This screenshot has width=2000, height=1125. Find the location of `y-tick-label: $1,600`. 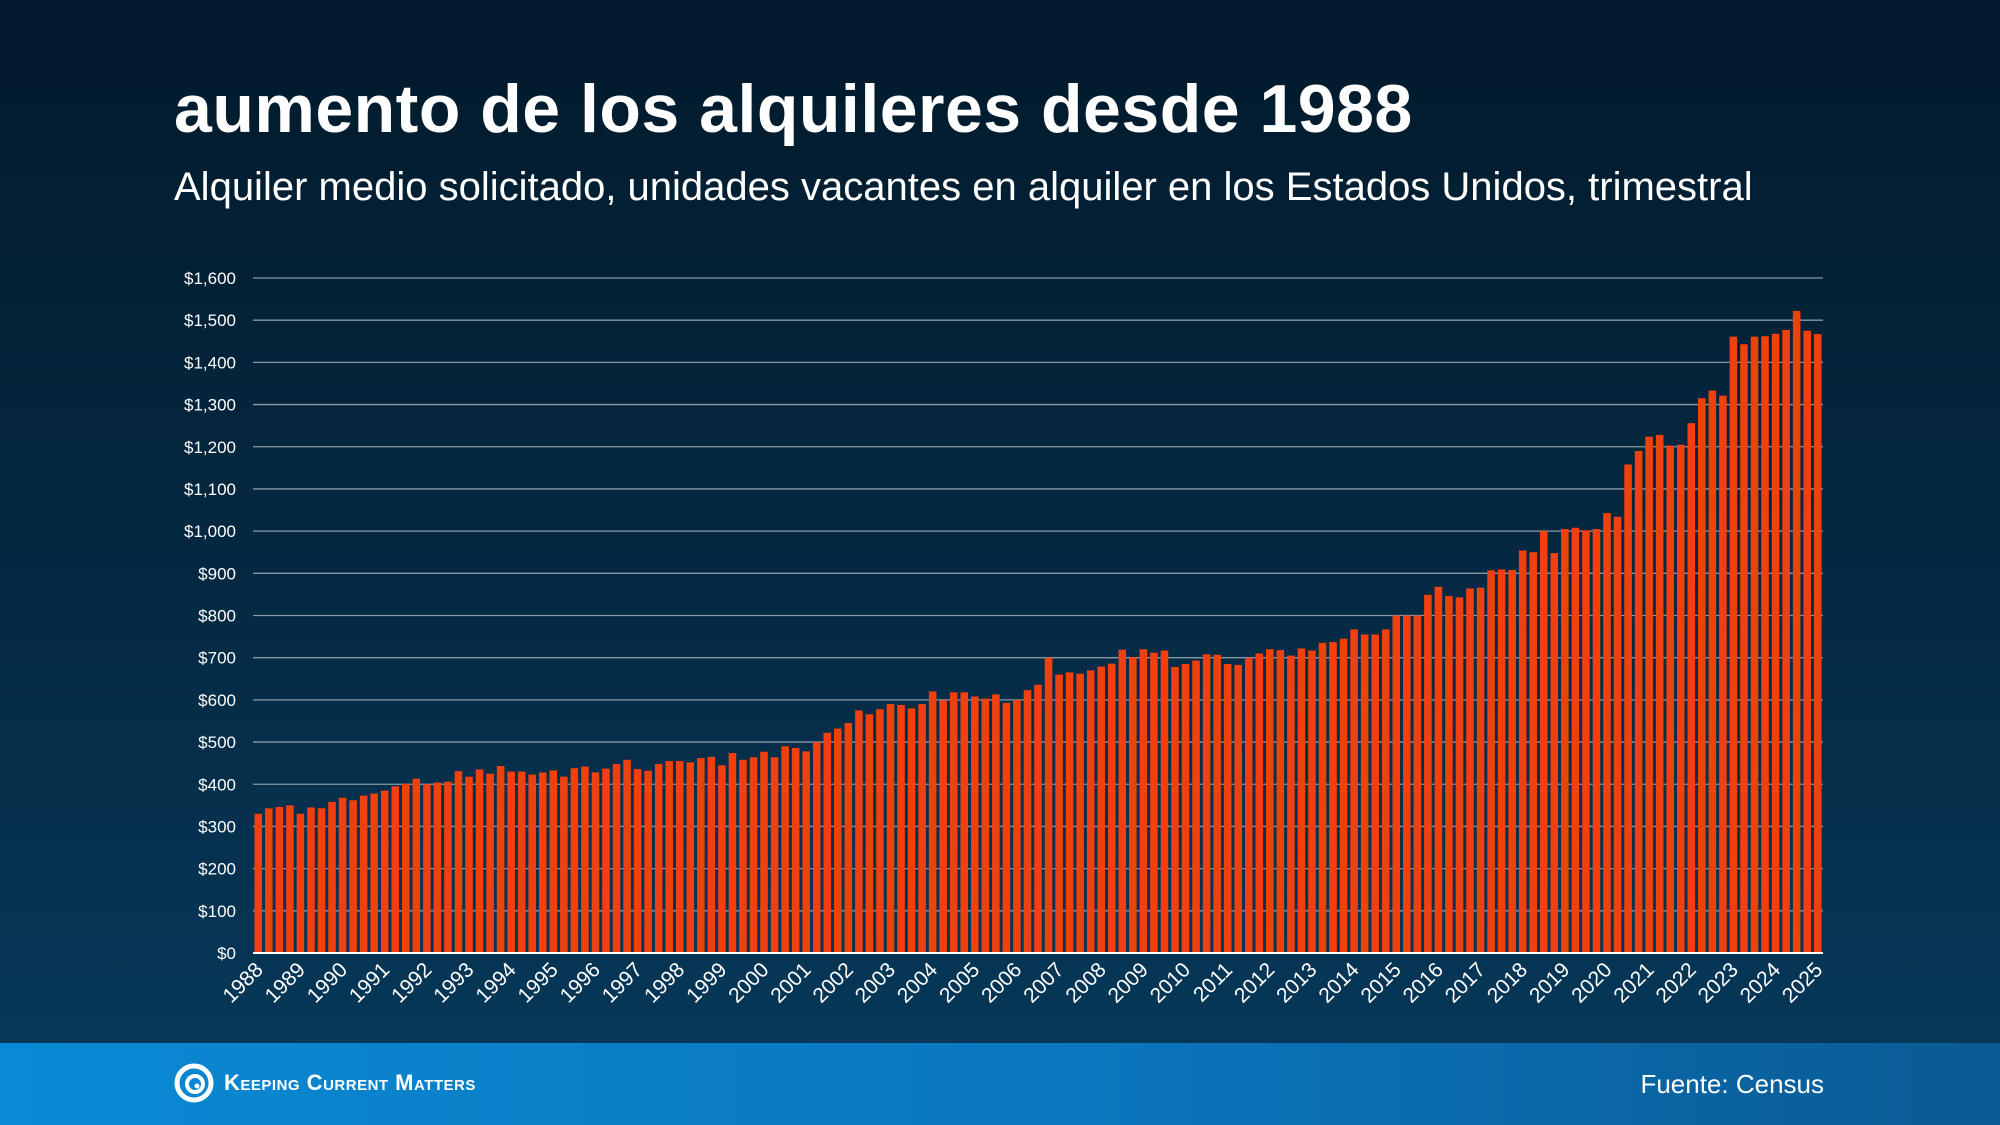

y-tick-label: $1,600 is located at coordinates (210, 278).